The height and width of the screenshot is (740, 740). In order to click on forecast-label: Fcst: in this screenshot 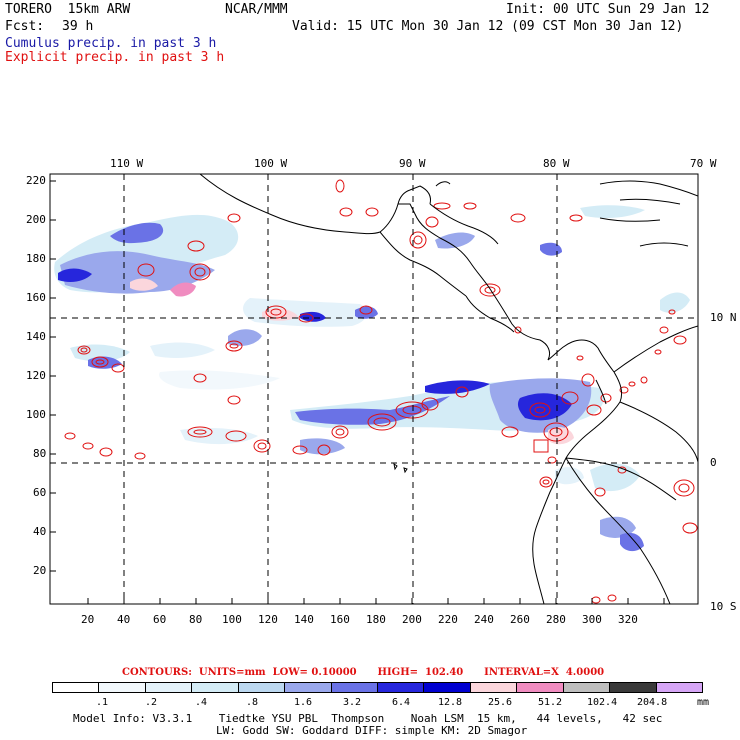, I will do `click(25, 26)`.